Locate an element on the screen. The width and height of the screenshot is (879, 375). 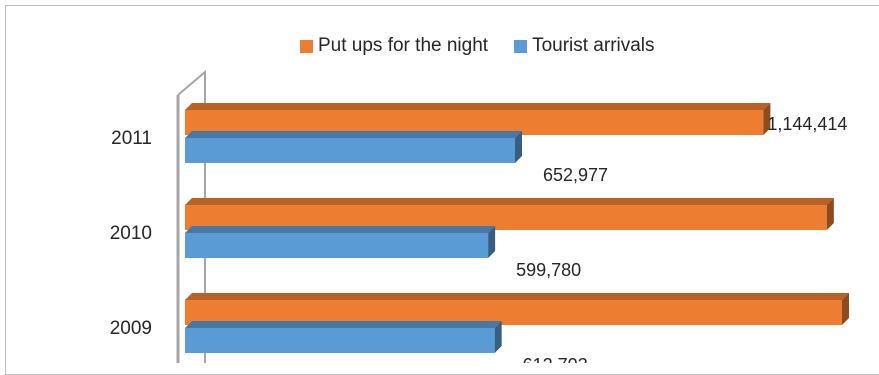
bar-side-2011-s1 is located at coordinates (518, 147).